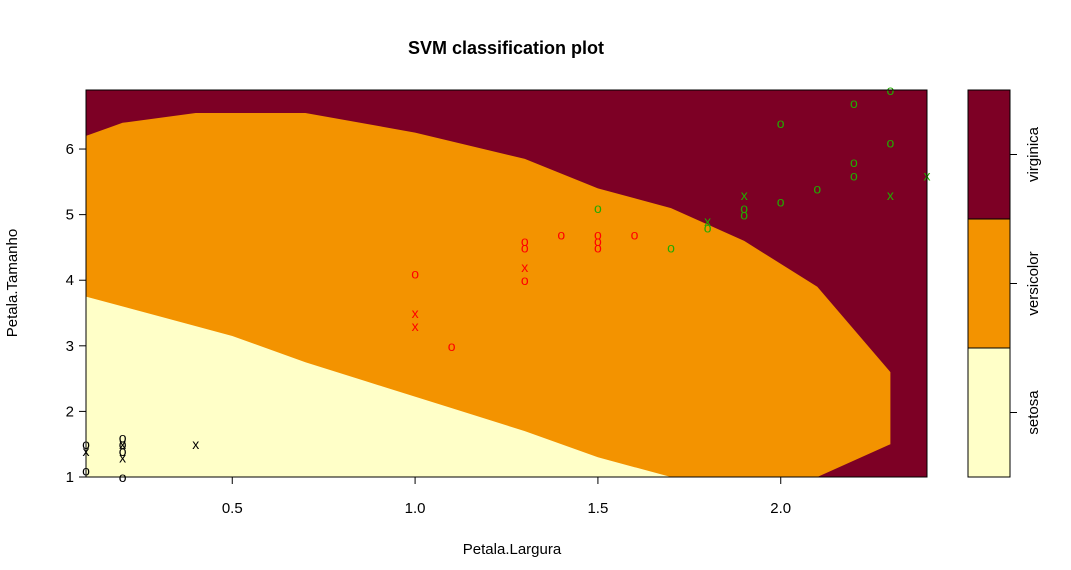 This screenshot has width=1071, height=570. I want to click on chart-title: SVM classification plot, so click(506, 48).